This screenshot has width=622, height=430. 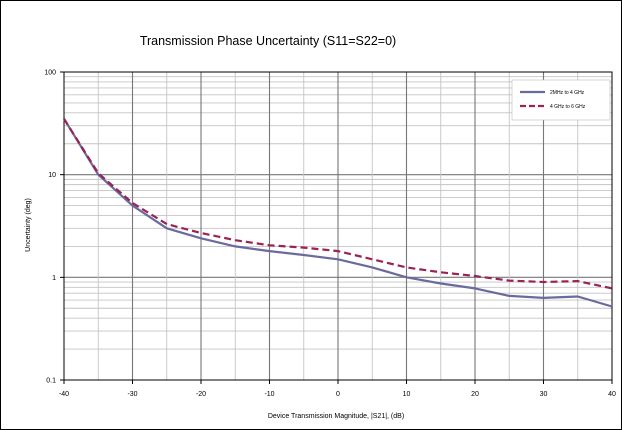 I want to click on y-axis-label: Uncertainty (deg), so click(x=28, y=225).